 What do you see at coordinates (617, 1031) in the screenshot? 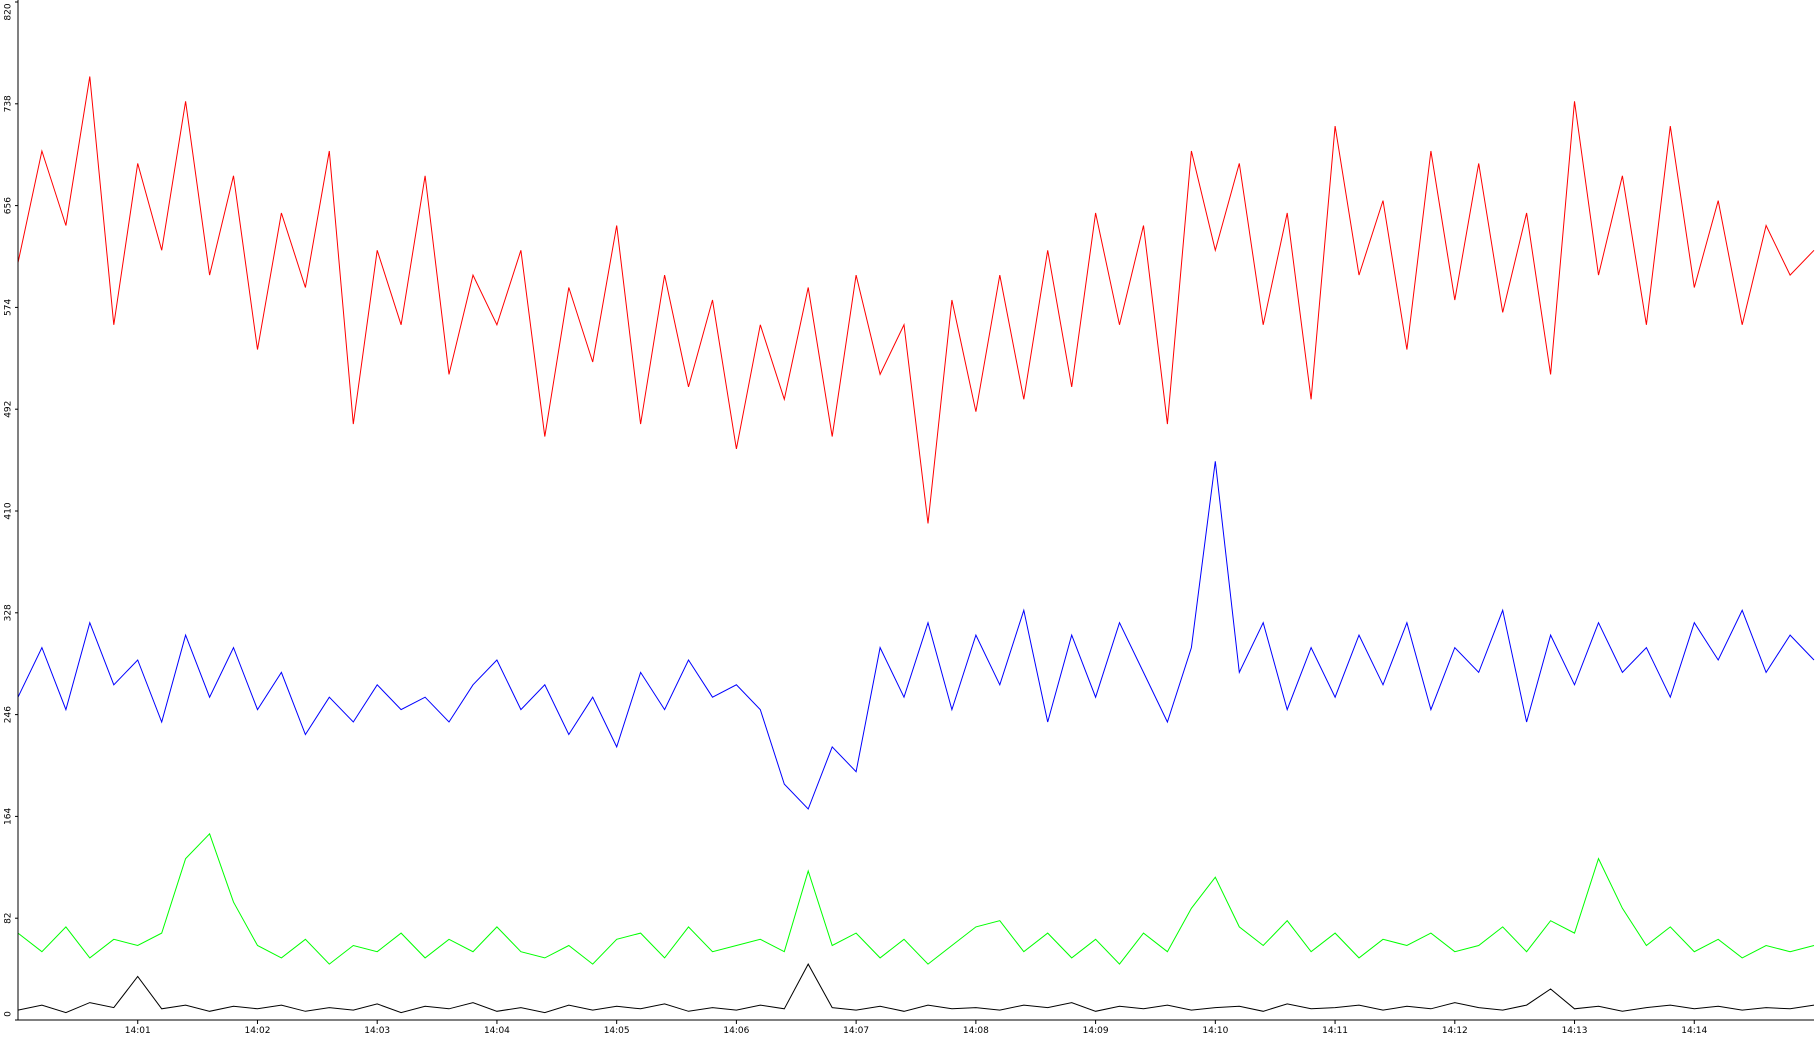
I see `x-tick-label: 14:05` at bounding box center [617, 1031].